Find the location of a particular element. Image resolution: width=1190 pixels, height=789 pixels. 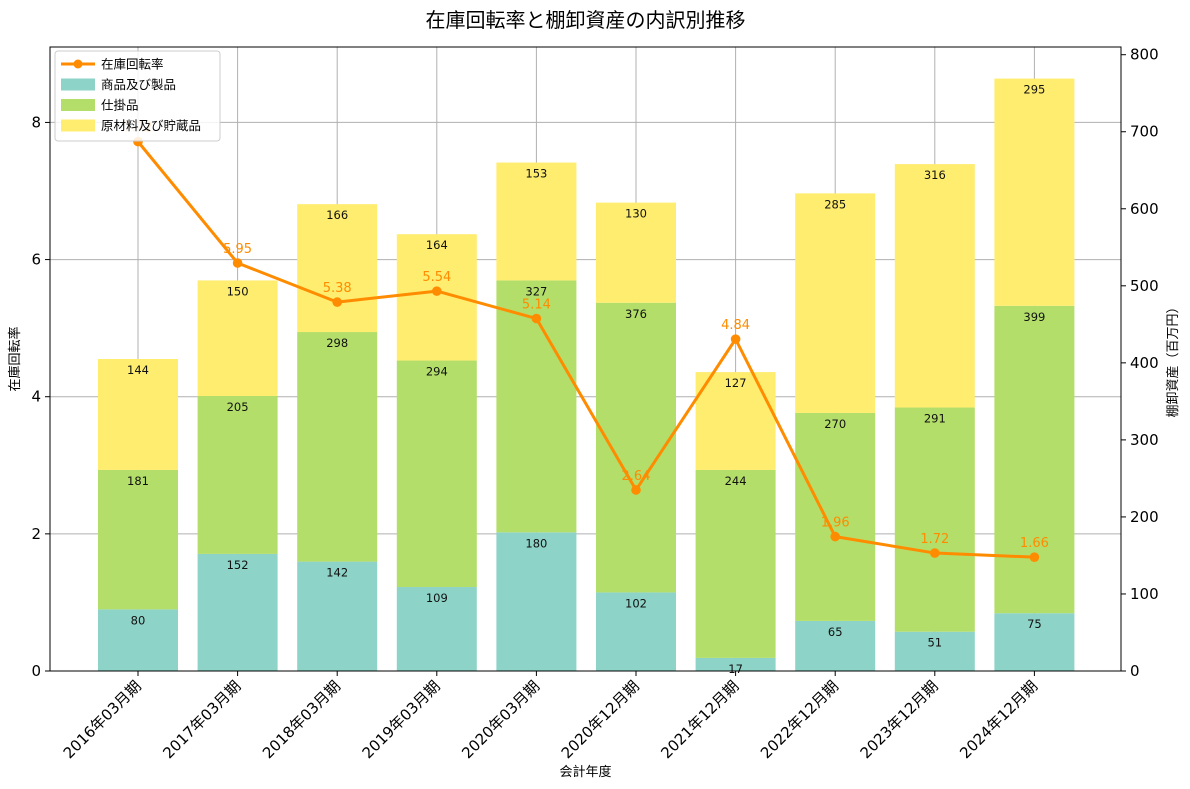

y-left-tick-label: 2 is located at coordinates (36, 534).